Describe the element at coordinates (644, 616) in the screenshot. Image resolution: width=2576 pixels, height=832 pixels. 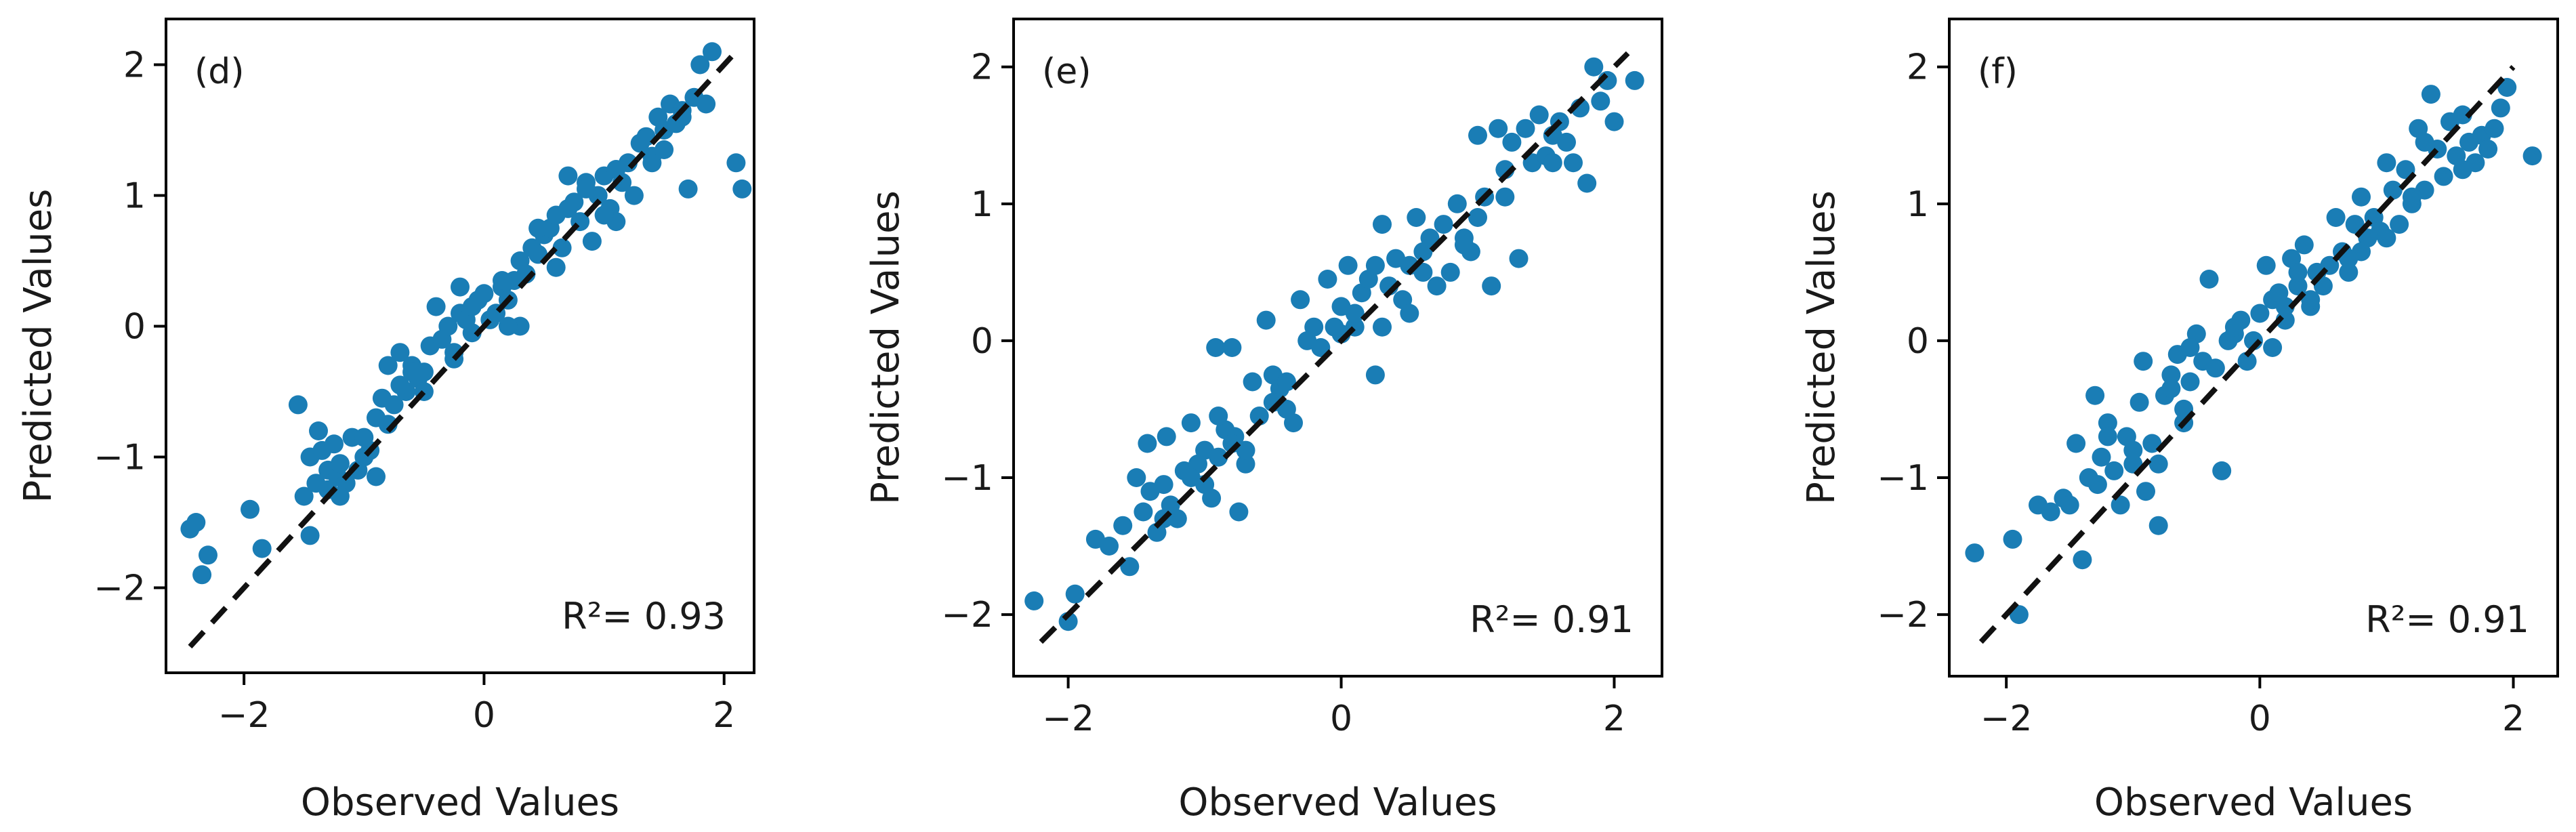
I see `r2-annotation: R²= 0.93` at that location.